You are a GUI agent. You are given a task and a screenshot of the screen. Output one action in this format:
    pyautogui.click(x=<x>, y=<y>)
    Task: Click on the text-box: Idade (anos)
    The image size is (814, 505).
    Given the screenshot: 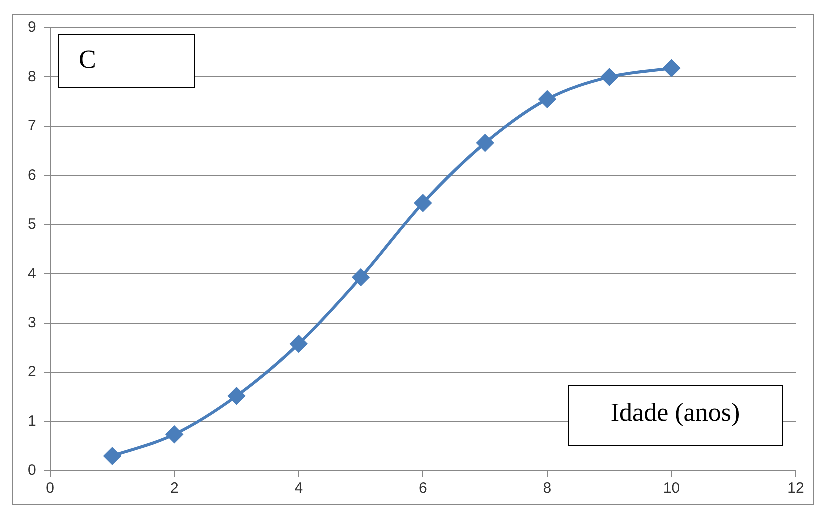 What is the action you would take?
    pyautogui.click(x=675, y=415)
    